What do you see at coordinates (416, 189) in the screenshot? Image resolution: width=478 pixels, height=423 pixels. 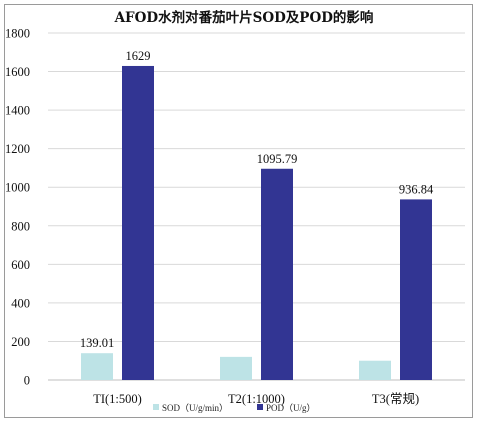 I see `data-label-pod-2: 936.84` at bounding box center [416, 189].